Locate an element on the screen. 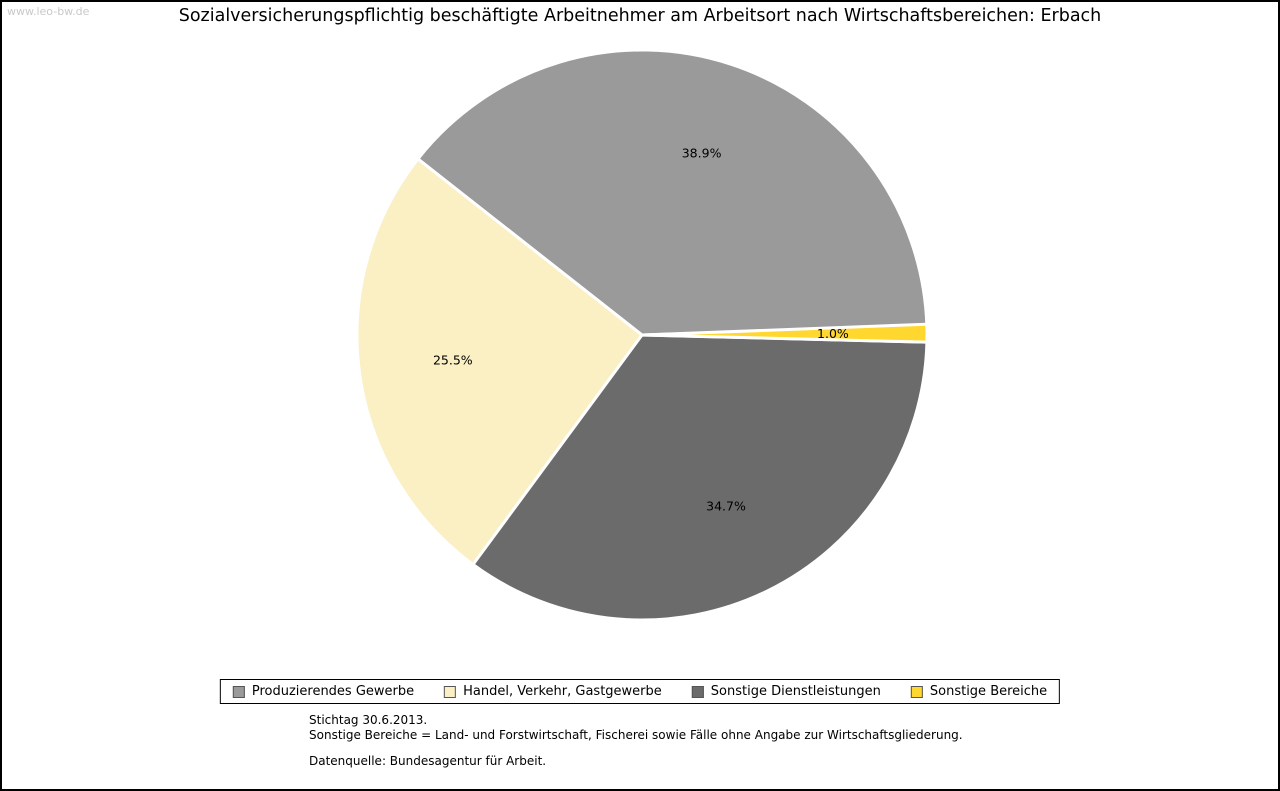  footnote-datenquelle: Datenquelle: Bundesagentur für Arbeit. is located at coordinates (428, 760).